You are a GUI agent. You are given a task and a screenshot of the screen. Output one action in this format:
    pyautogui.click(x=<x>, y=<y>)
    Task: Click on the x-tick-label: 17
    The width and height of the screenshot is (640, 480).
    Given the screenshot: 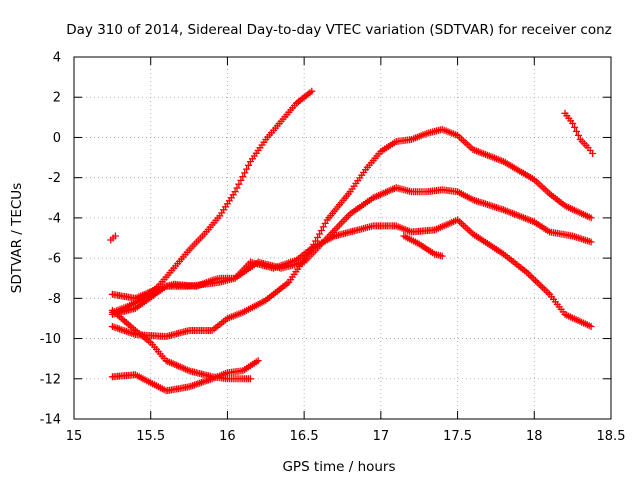 What is the action you would take?
    pyautogui.click(x=381, y=436)
    